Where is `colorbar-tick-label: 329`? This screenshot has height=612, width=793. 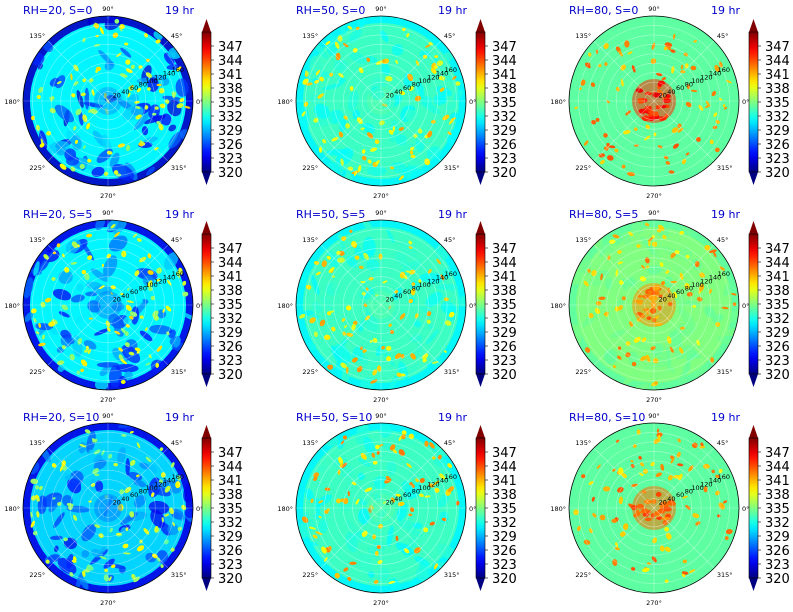
colorbar-tick-label: 329 is located at coordinates (230, 333).